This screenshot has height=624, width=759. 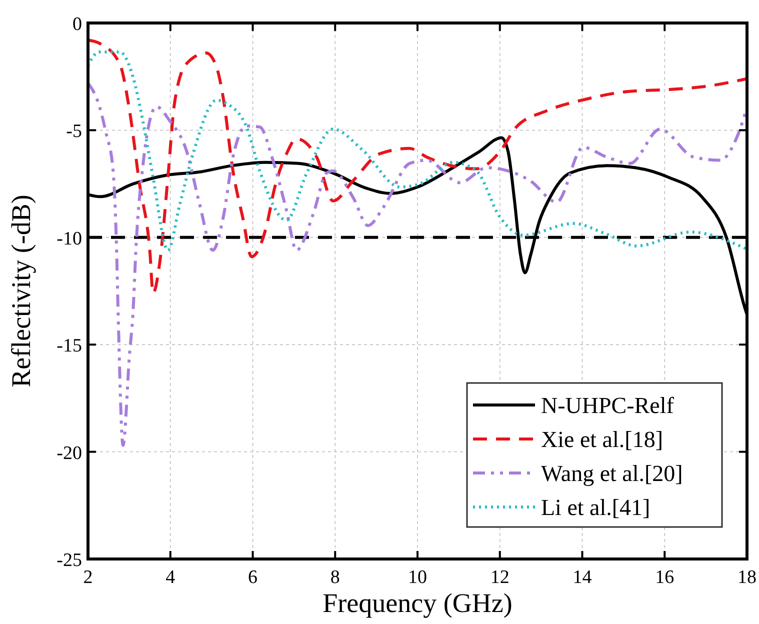 I want to click on y-tick-label: -5, so click(x=74, y=131).